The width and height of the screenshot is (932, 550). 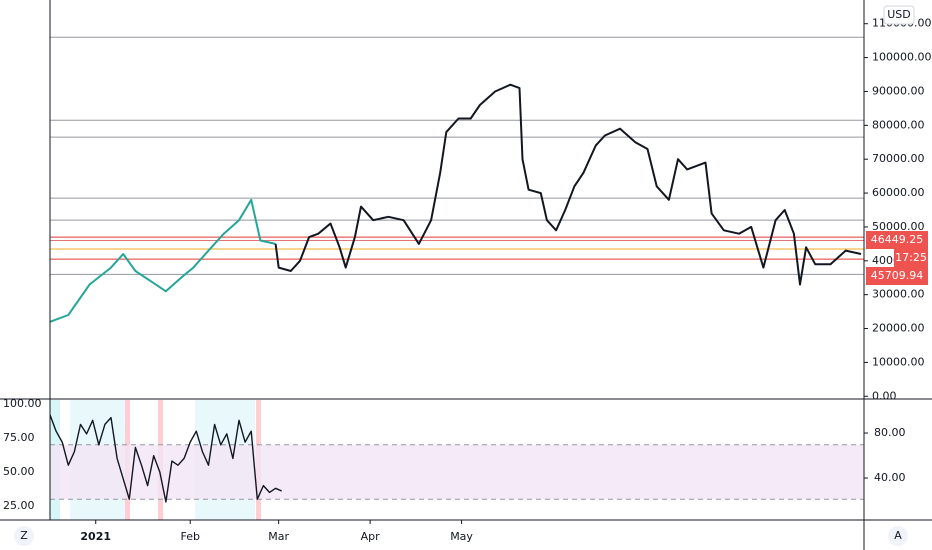 What do you see at coordinates (902, 57) in the screenshot?
I see `y-tick-label: 100000.00` at bounding box center [902, 57].